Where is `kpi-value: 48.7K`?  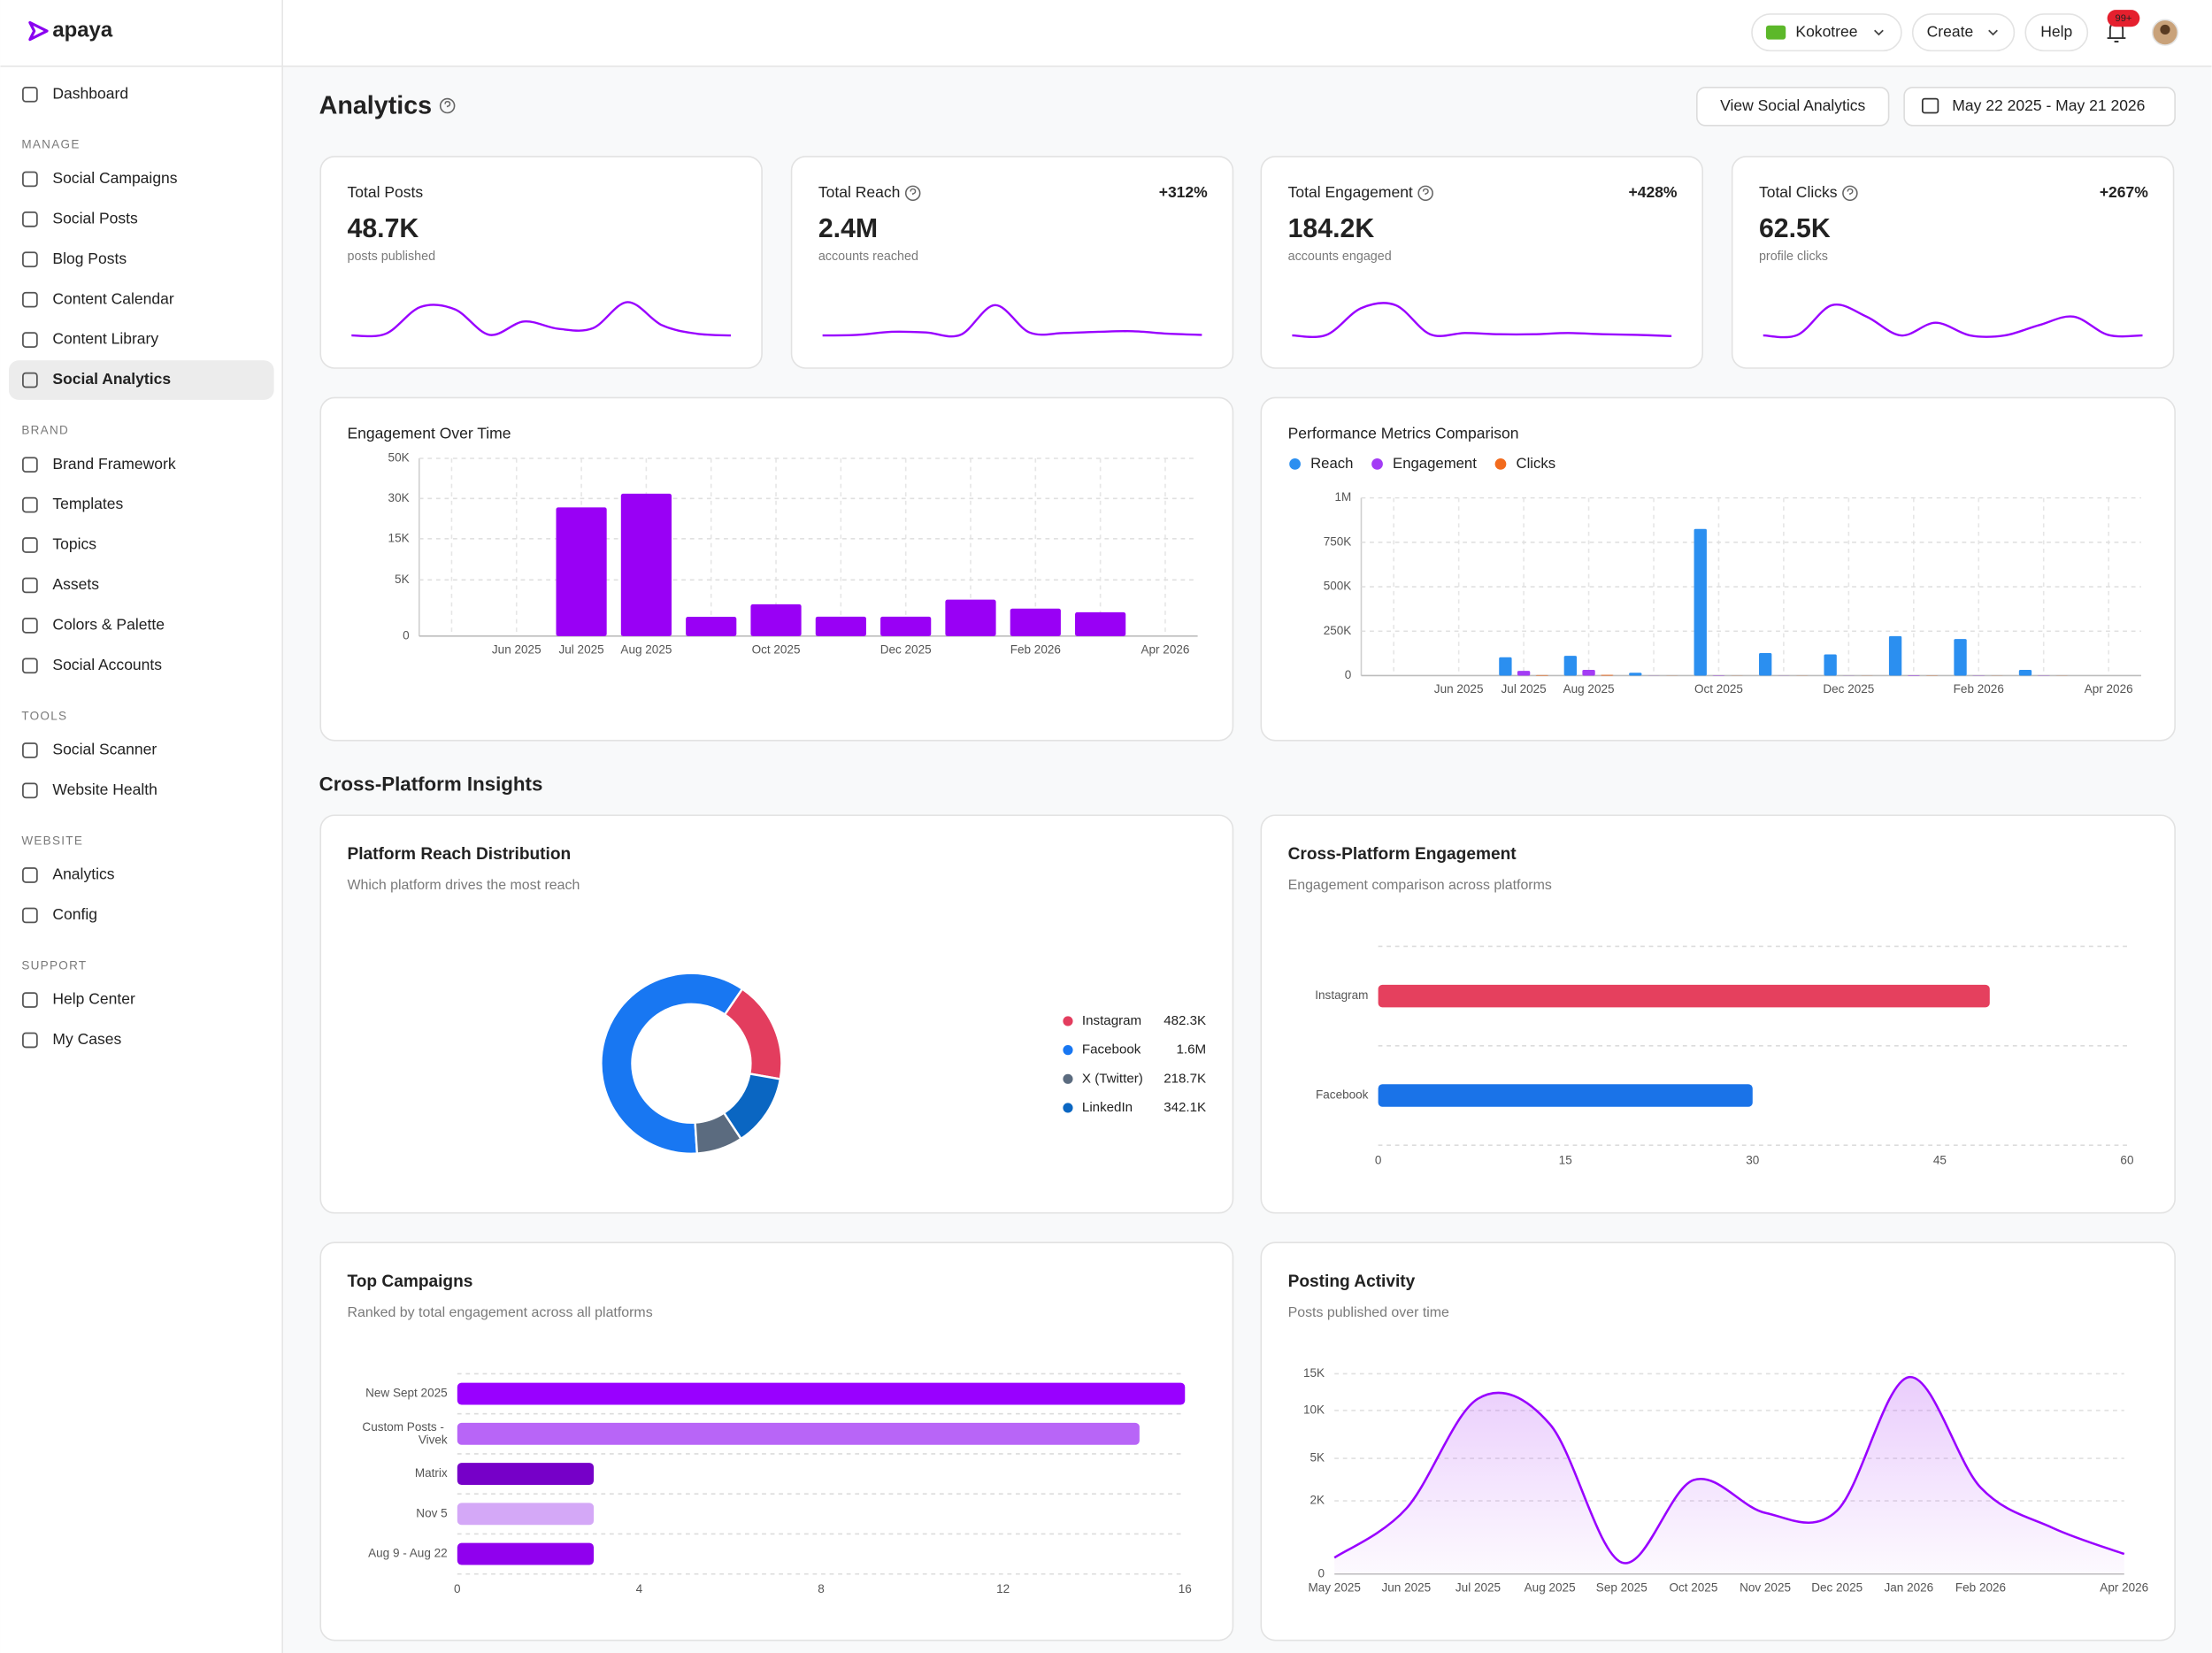
kpi-value: 48.7K is located at coordinates (383, 228).